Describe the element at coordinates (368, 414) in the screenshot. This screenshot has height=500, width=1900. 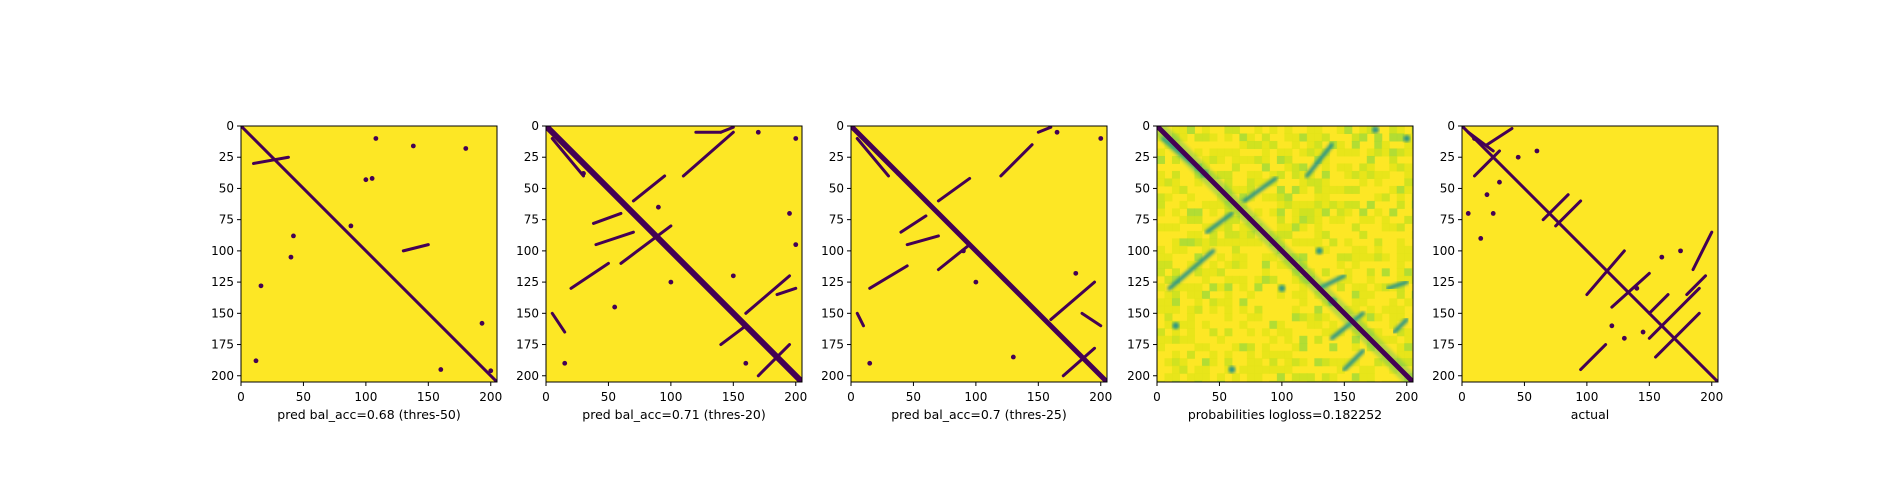
I see `x-axis-label: pred bal_acc=0.68 (thres-50)` at that location.